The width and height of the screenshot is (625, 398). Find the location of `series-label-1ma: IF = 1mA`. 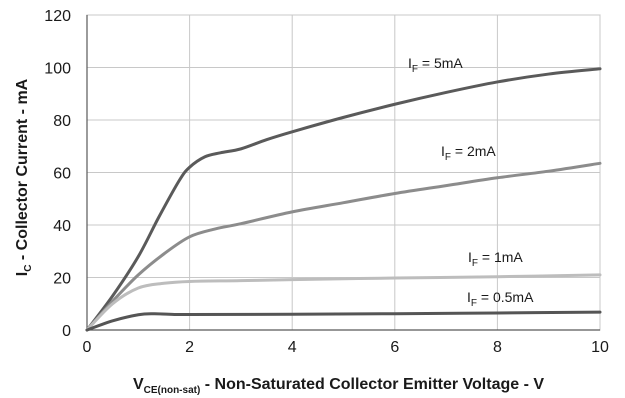

series-label-1ma: IF = 1mA is located at coordinates (495, 259).